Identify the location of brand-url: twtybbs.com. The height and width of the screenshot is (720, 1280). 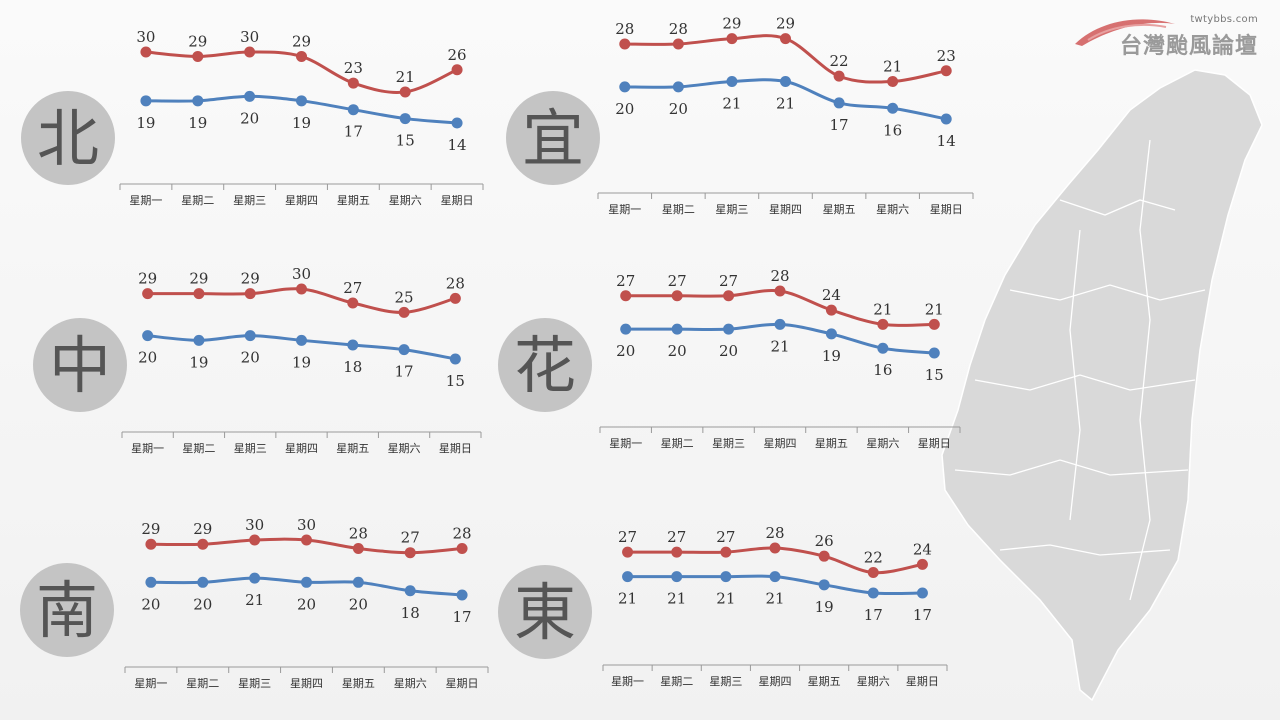
(1224, 19).